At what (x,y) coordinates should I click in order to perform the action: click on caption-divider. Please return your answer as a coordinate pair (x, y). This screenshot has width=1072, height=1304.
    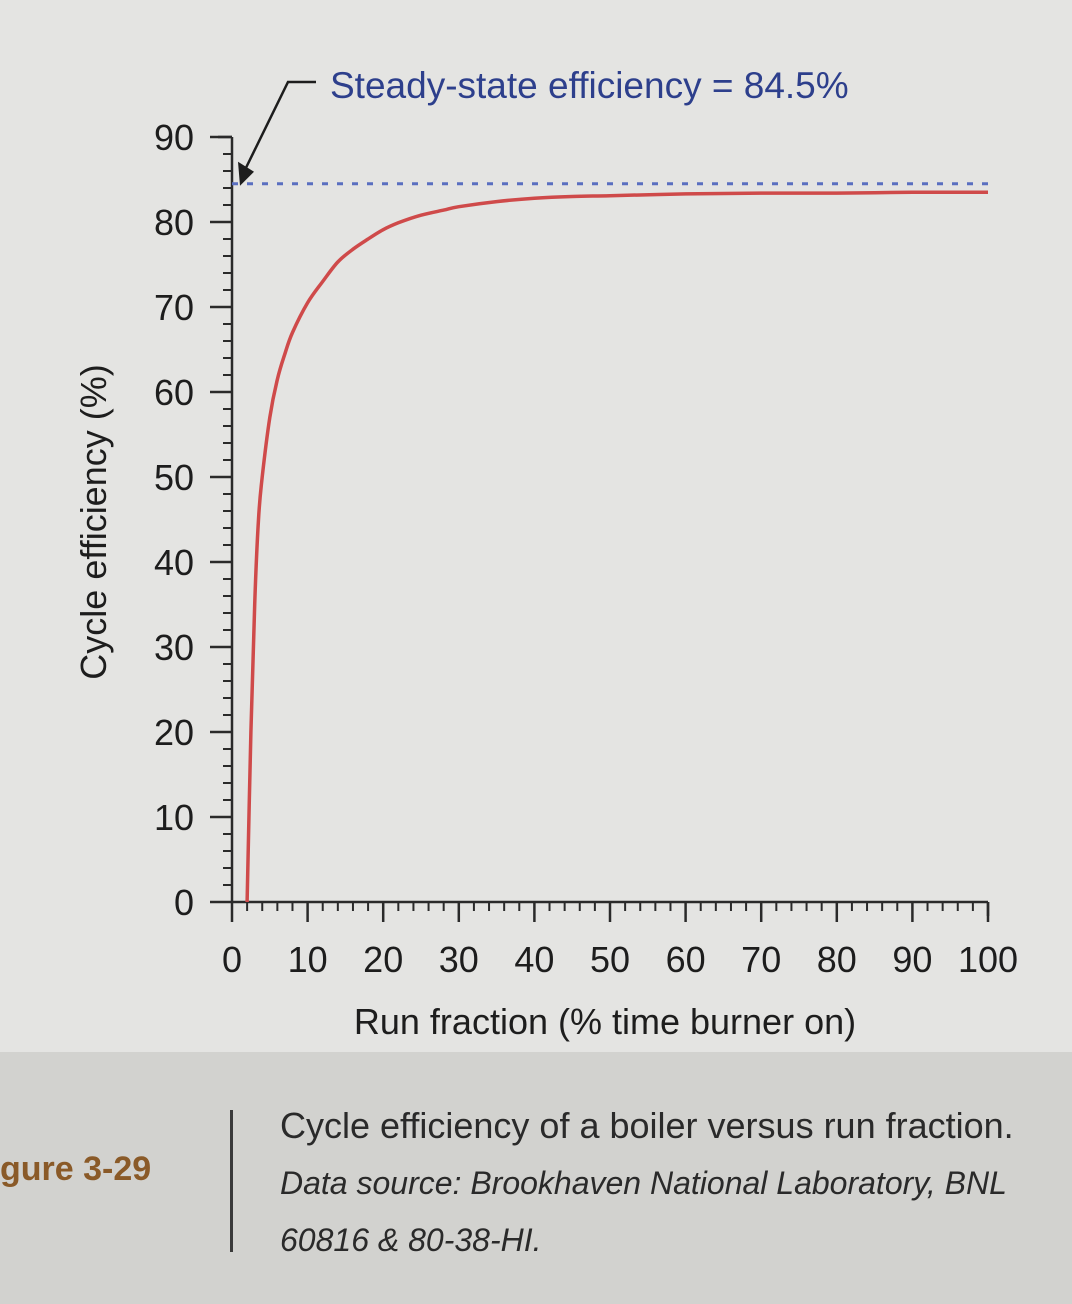
    Looking at the image, I should click on (231, 1181).